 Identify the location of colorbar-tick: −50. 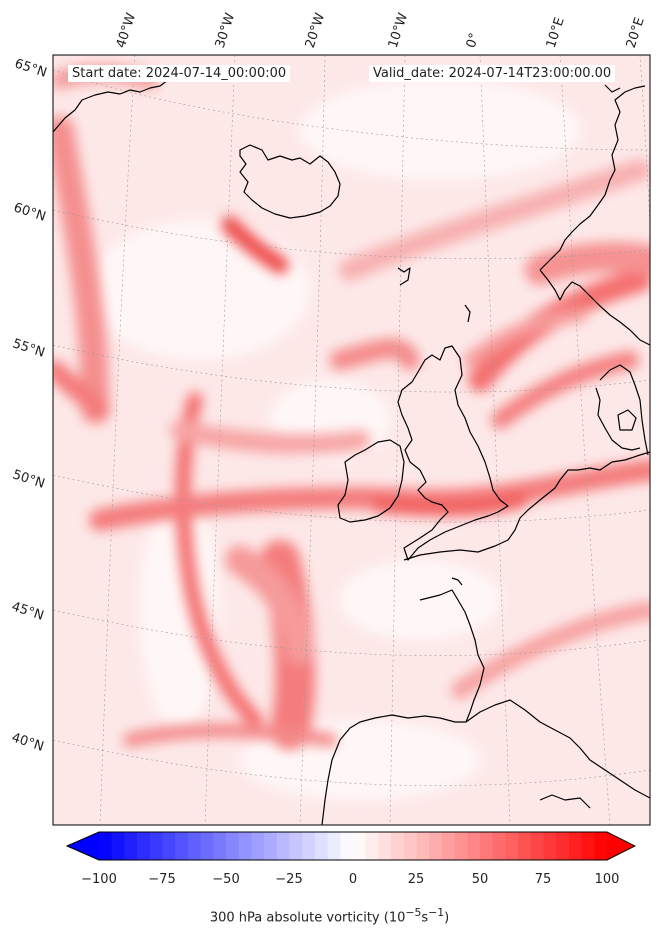
(226, 879).